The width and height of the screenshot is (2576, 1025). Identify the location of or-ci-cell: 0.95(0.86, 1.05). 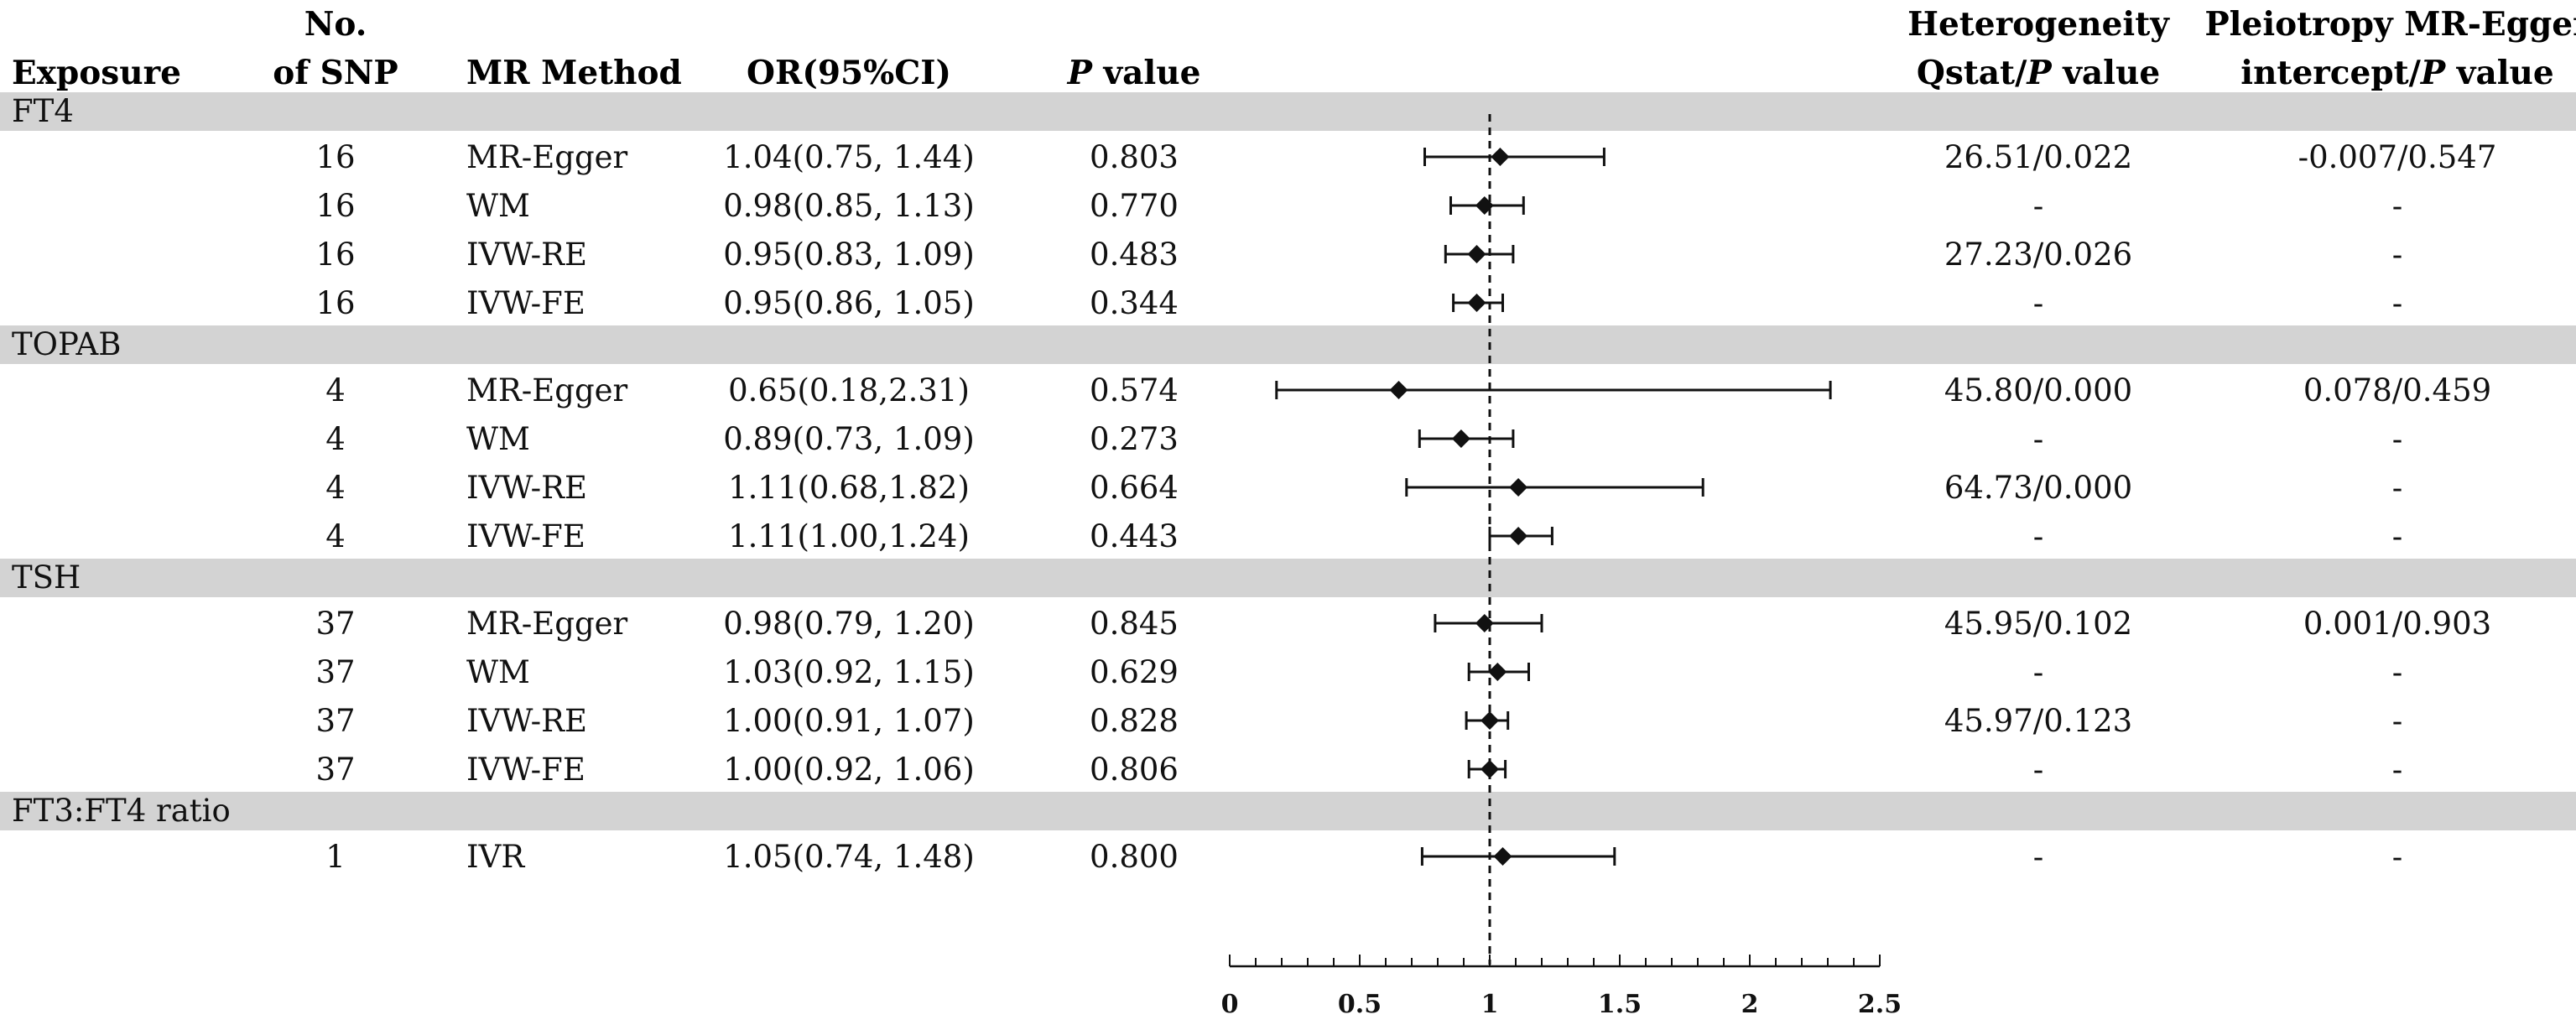
(849, 303).